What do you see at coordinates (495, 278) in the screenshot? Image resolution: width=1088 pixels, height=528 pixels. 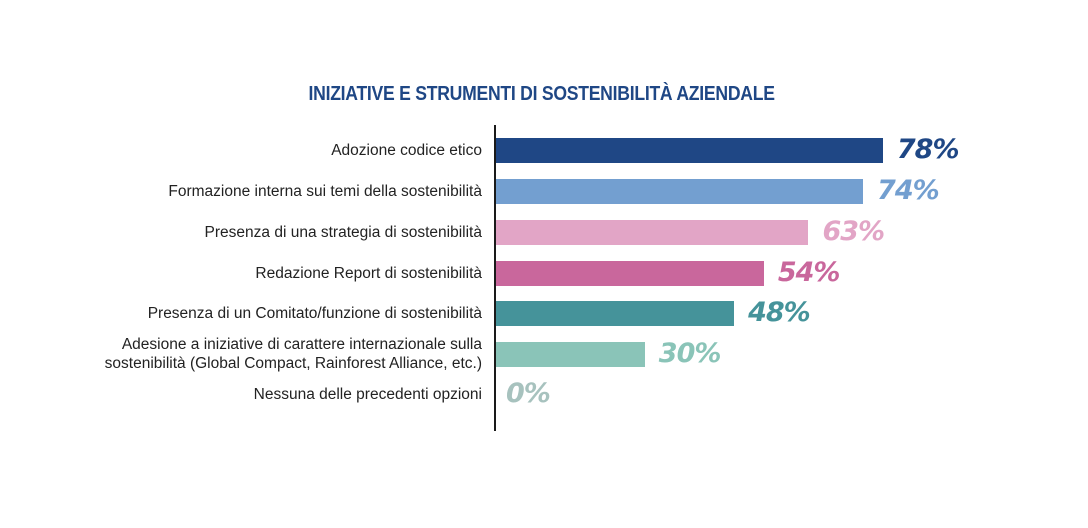 I see `y-axis-line` at bounding box center [495, 278].